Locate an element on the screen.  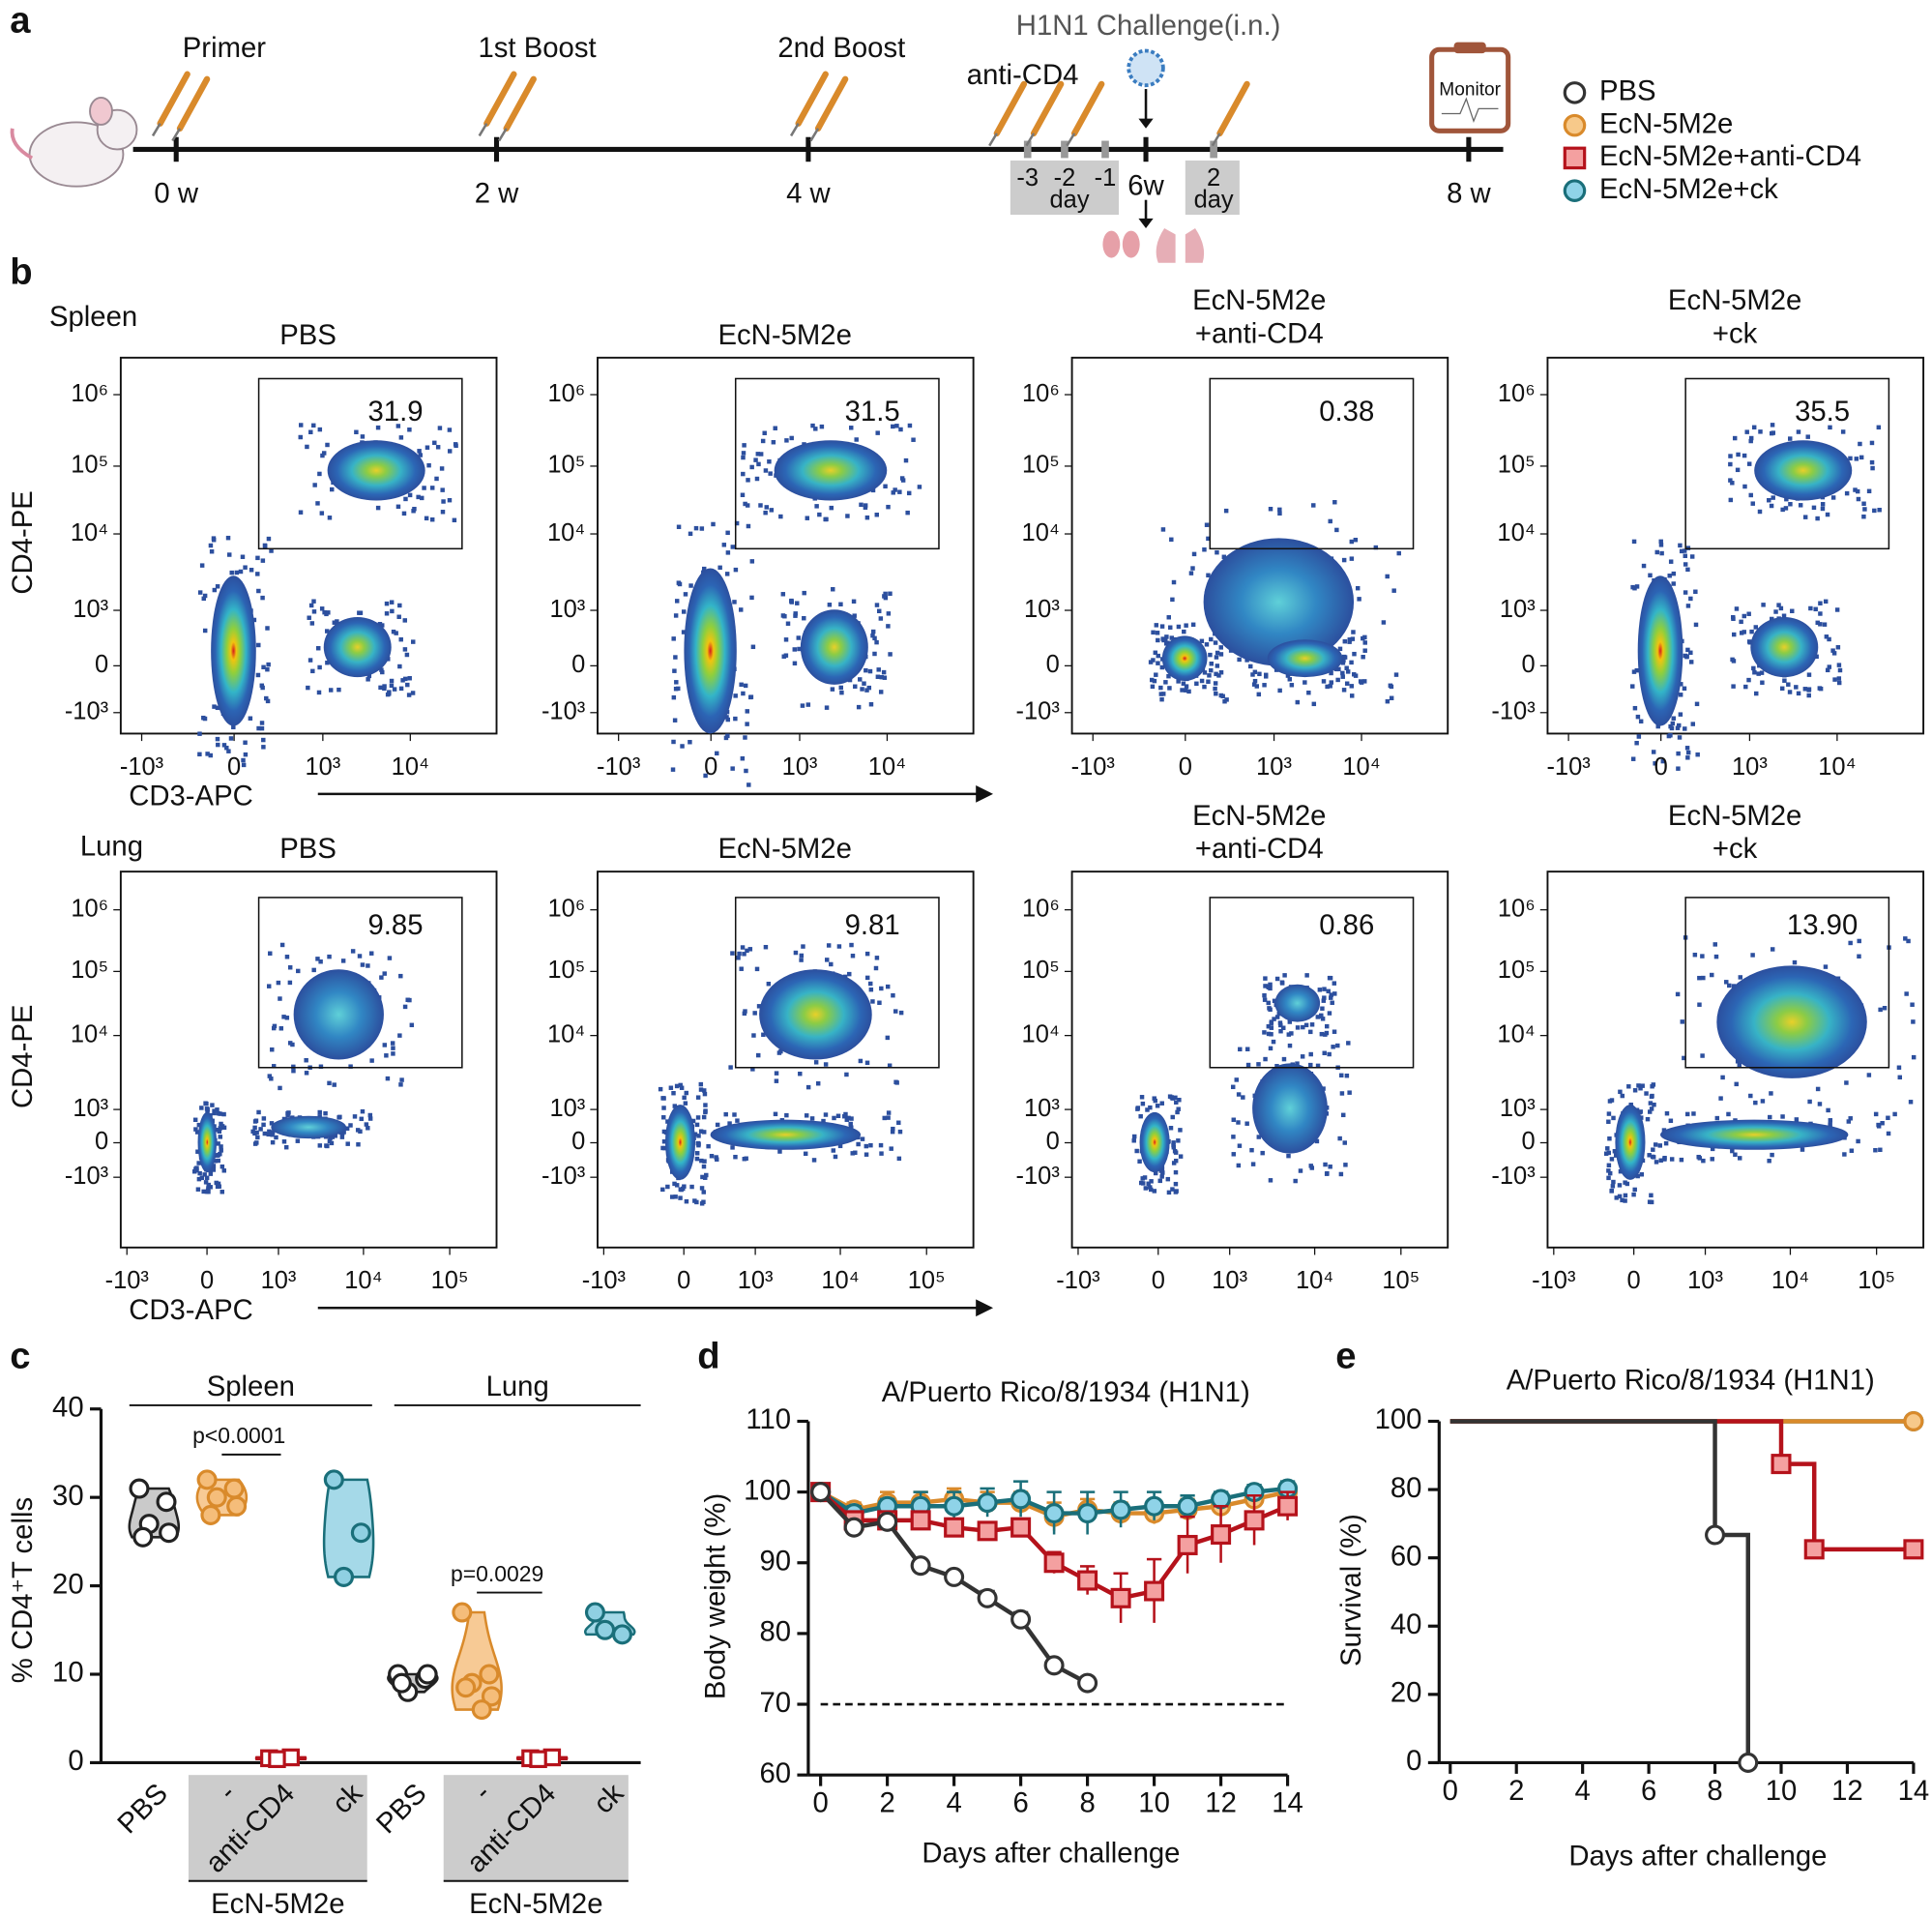
x-axis-label: Days after challenge is located at coordinates (1051, 1854).